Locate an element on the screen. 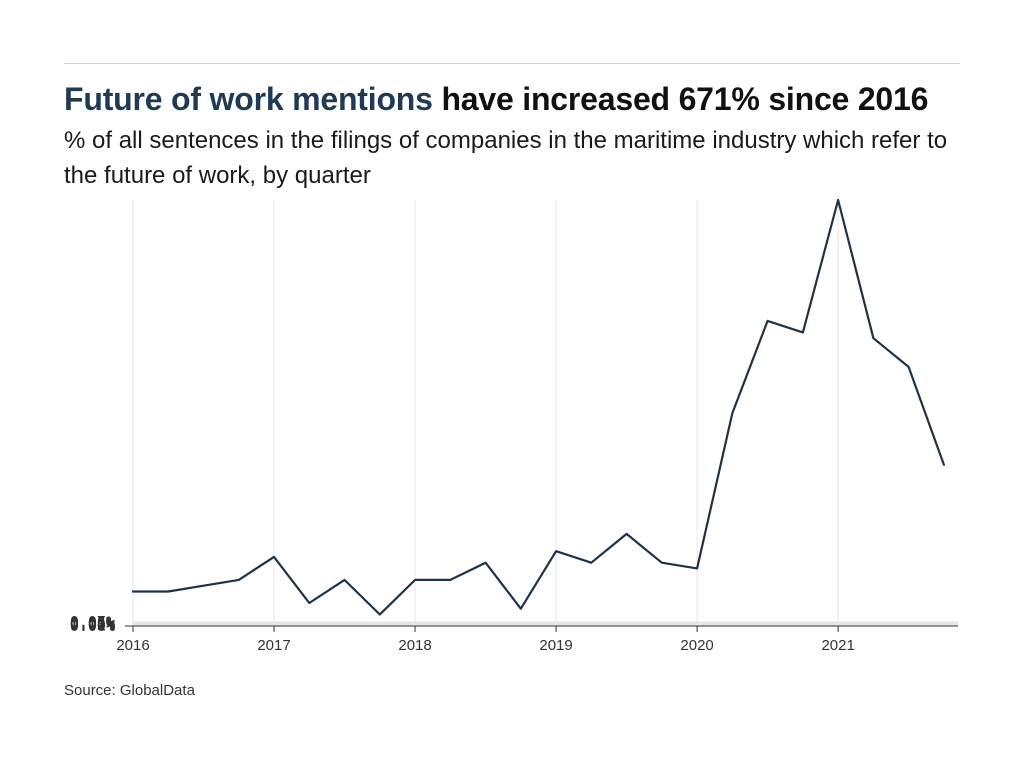  y-tick-label: 0.00% is located at coordinates (92, 626).